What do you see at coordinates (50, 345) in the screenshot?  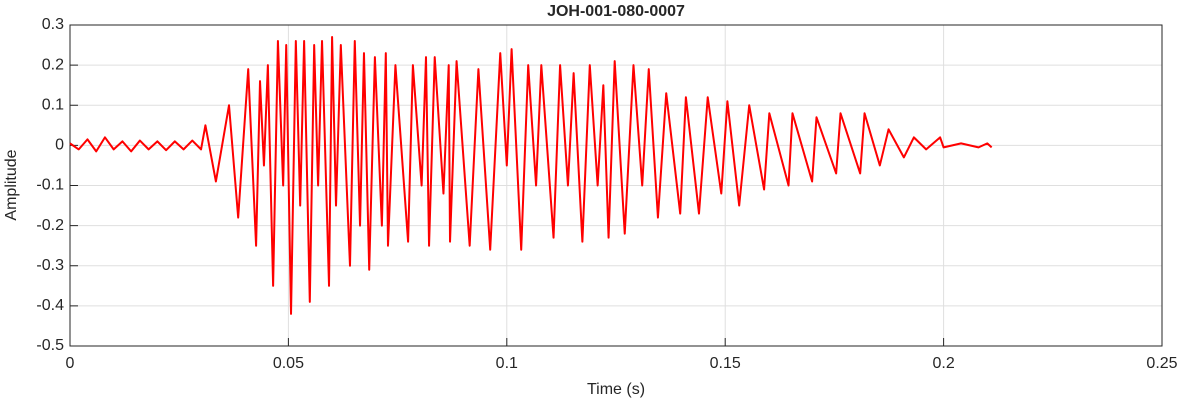 I see `y-tick-label: -0.5` at bounding box center [50, 345].